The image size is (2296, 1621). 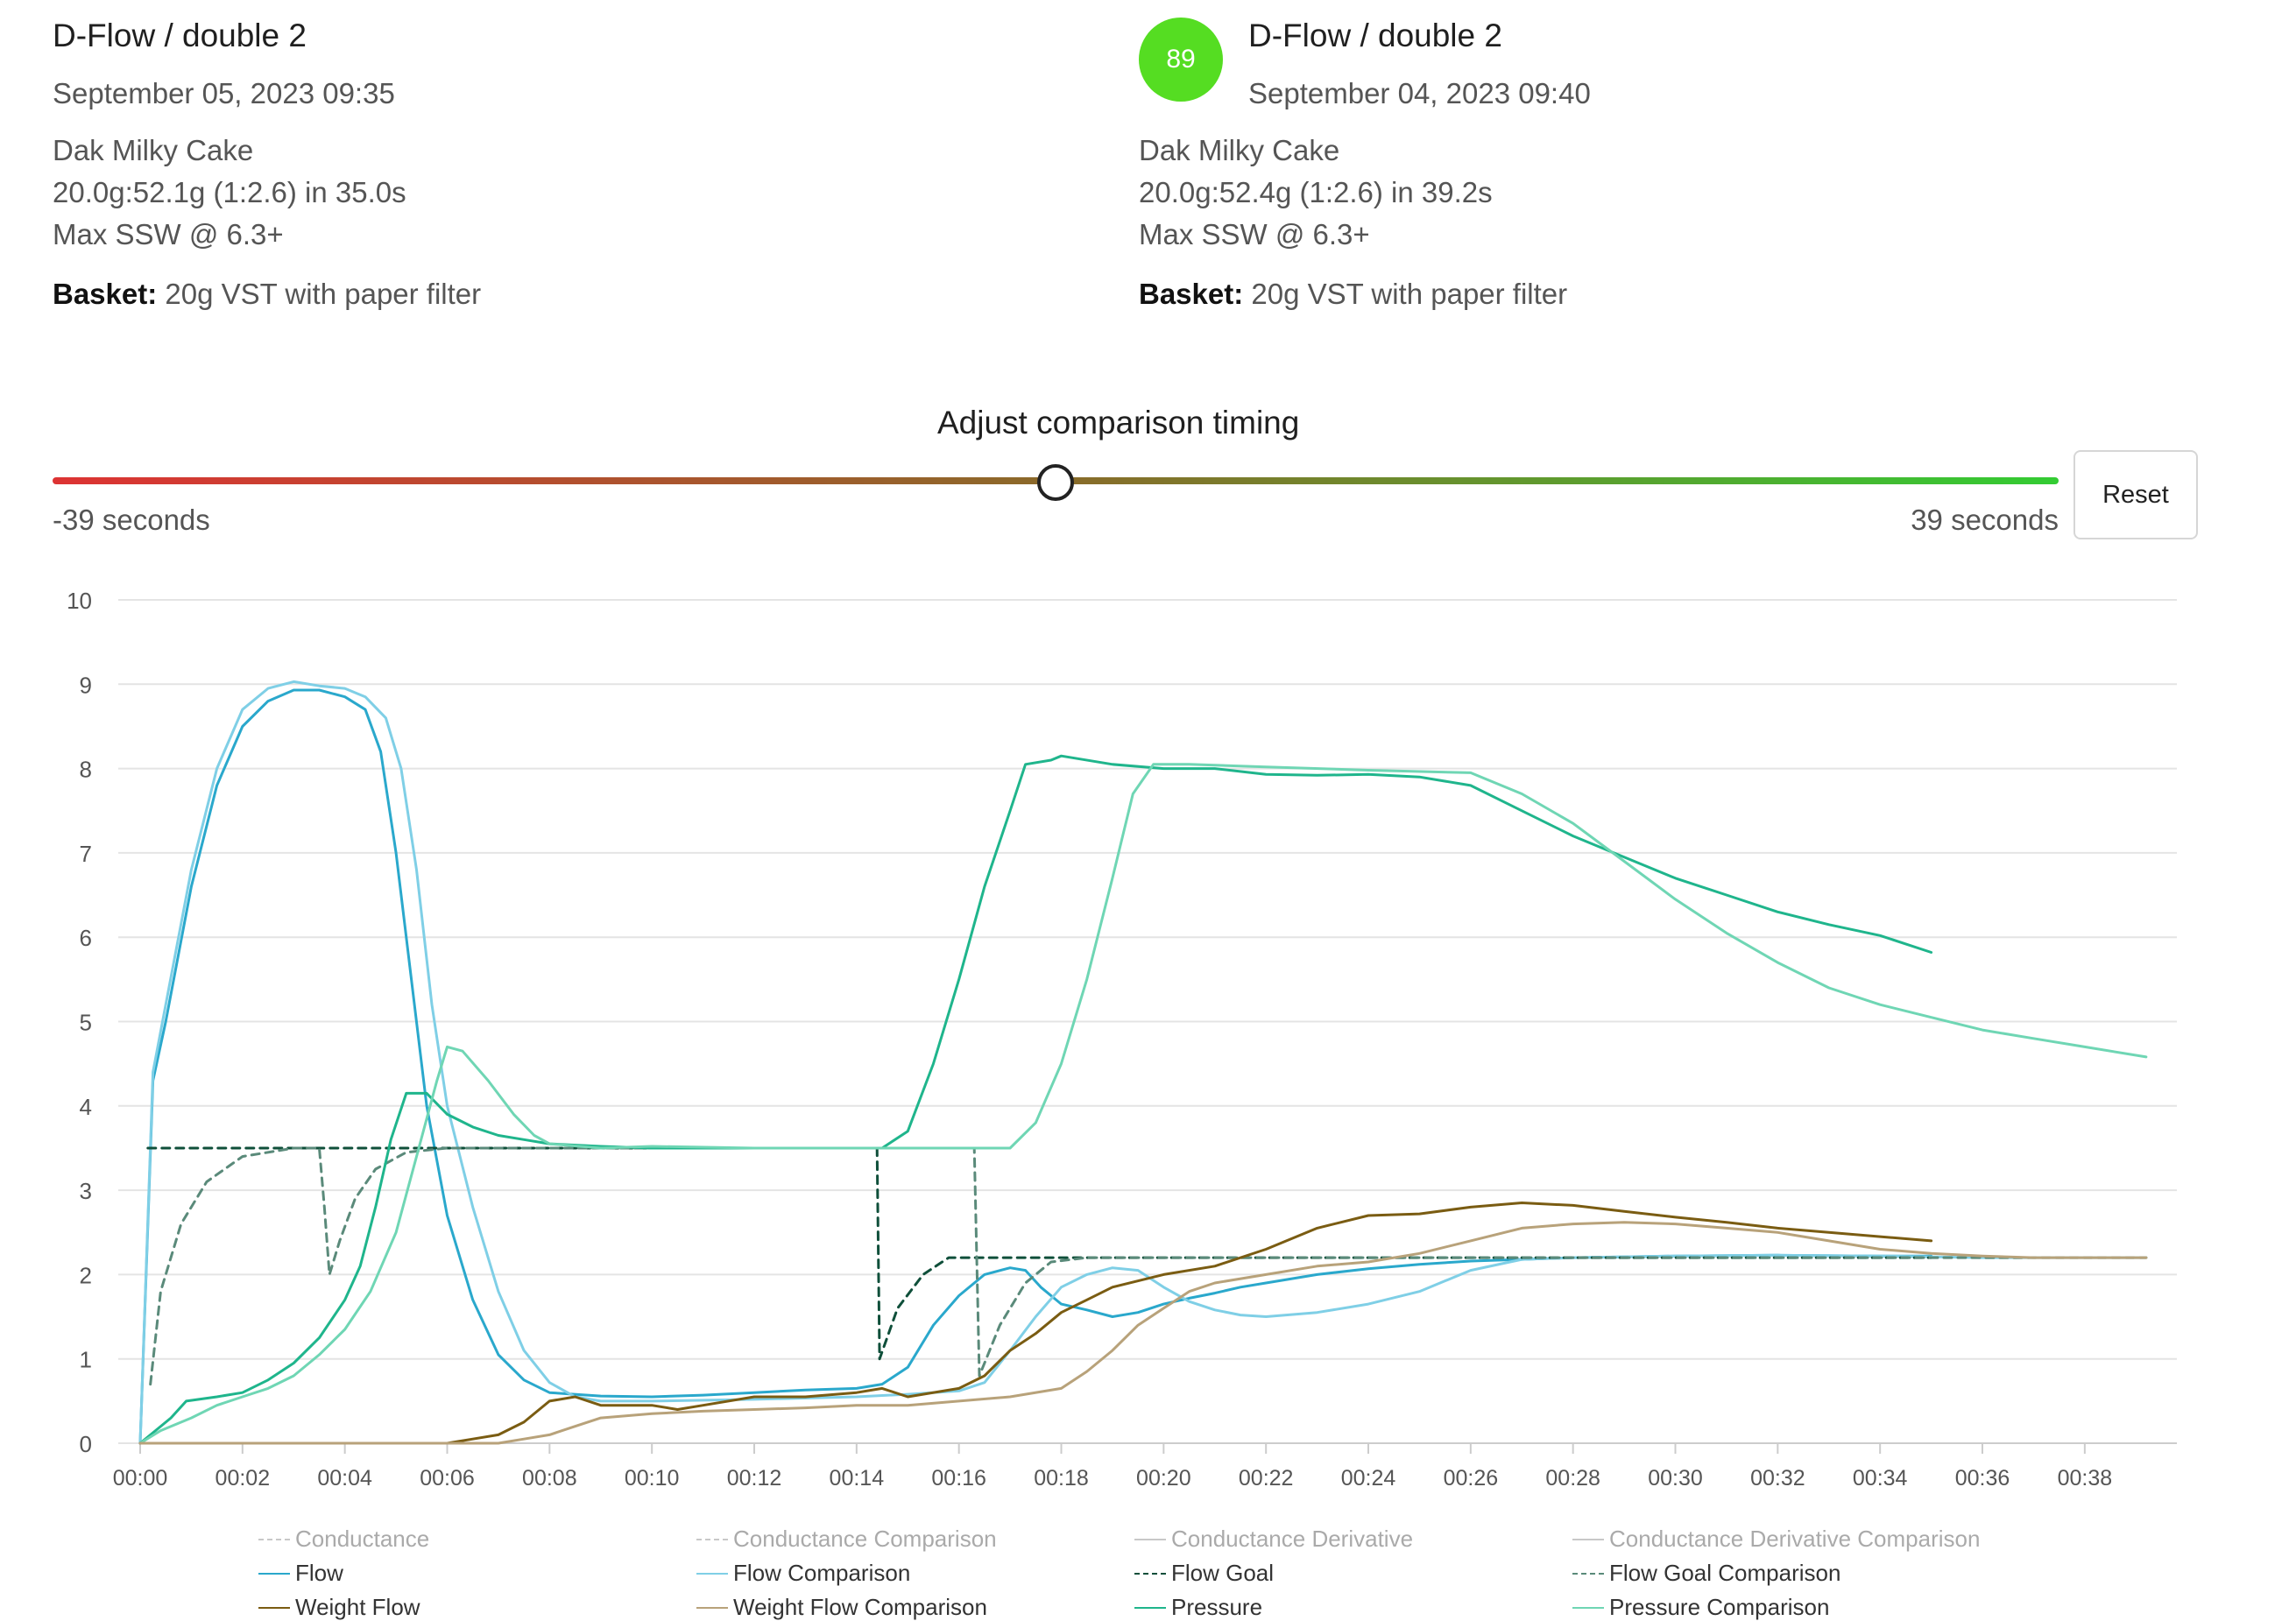 What do you see at coordinates (1777, 1478) in the screenshot?
I see `x-tick-label: 00:32` at bounding box center [1777, 1478].